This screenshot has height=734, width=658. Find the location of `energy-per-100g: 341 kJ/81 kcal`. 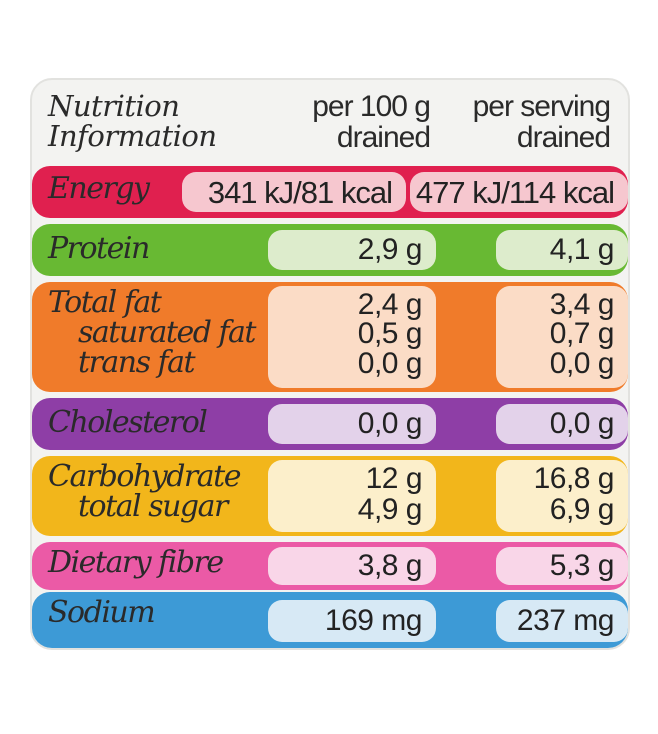

energy-per-100g: 341 kJ/81 kcal is located at coordinates (294, 192).